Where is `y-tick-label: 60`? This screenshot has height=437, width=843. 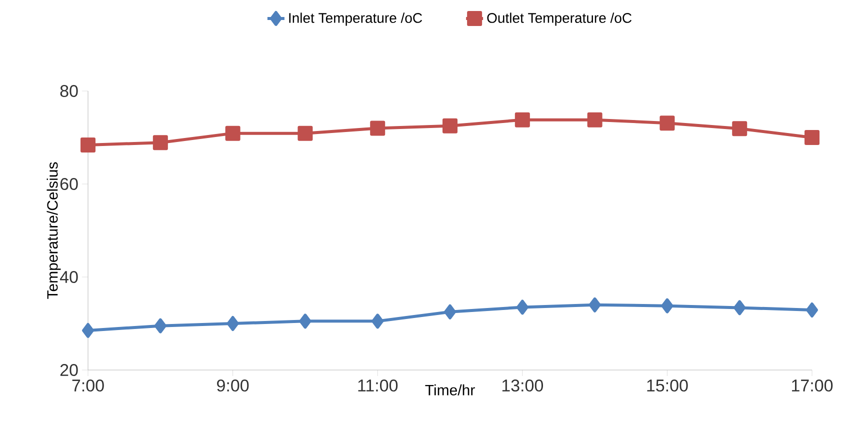
y-tick-label: 60 is located at coordinates (69, 184).